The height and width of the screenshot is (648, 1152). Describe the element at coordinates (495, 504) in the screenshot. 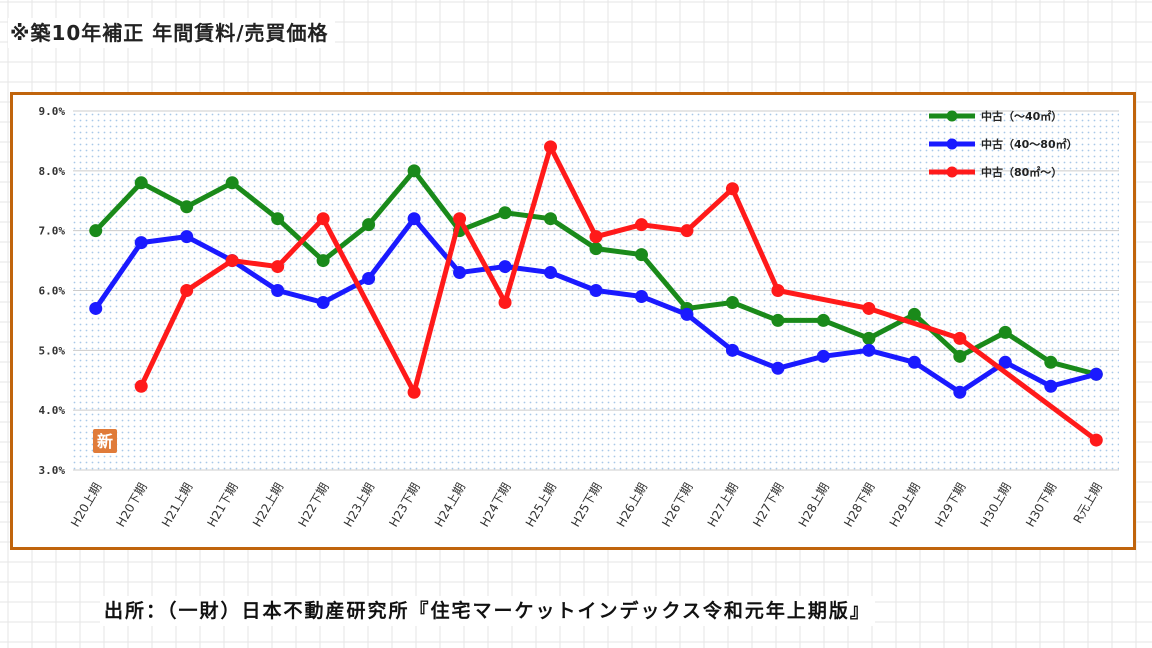

I see `x-tick-label: H24下期` at that location.